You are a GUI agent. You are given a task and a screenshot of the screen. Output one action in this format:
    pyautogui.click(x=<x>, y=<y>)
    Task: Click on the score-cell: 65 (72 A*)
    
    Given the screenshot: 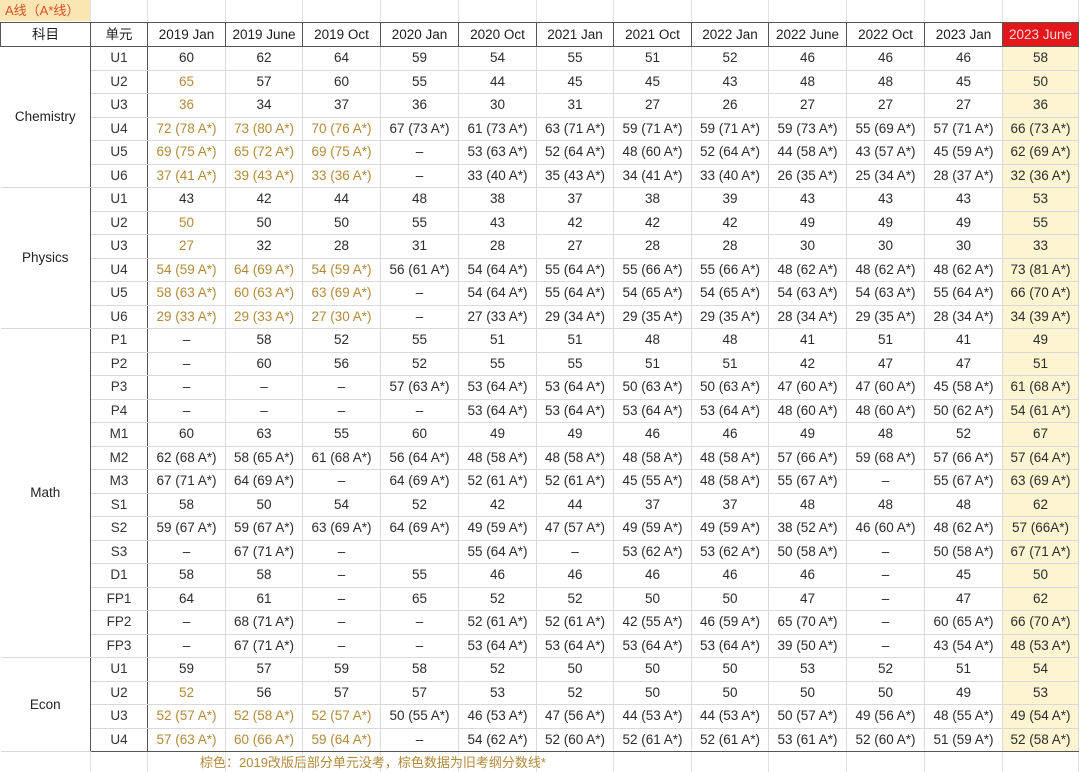 What is the action you would take?
    pyautogui.click(x=264, y=152)
    